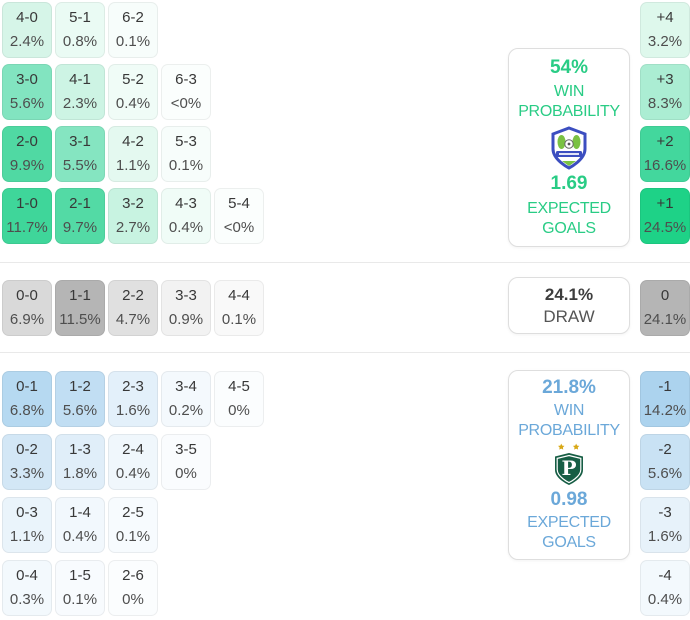 Image resolution: width=690 pixels, height=620 pixels. Describe the element at coordinates (27, 525) in the screenshot. I see `score-cell: 0-3 1.1%` at that location.